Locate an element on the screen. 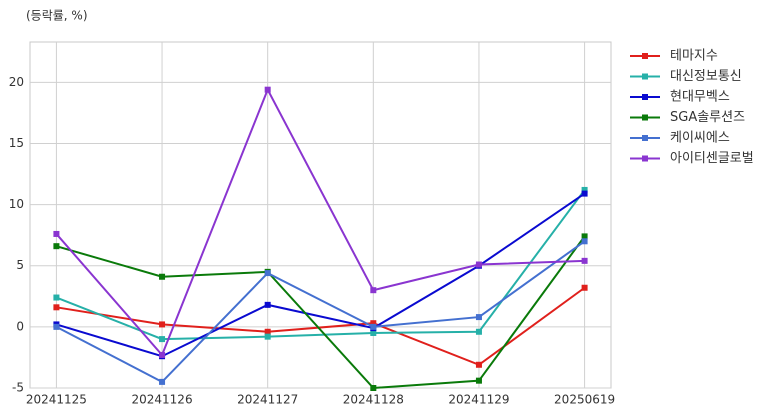  legend-label: 대신정보통신 is located at coordinates (706, 76).